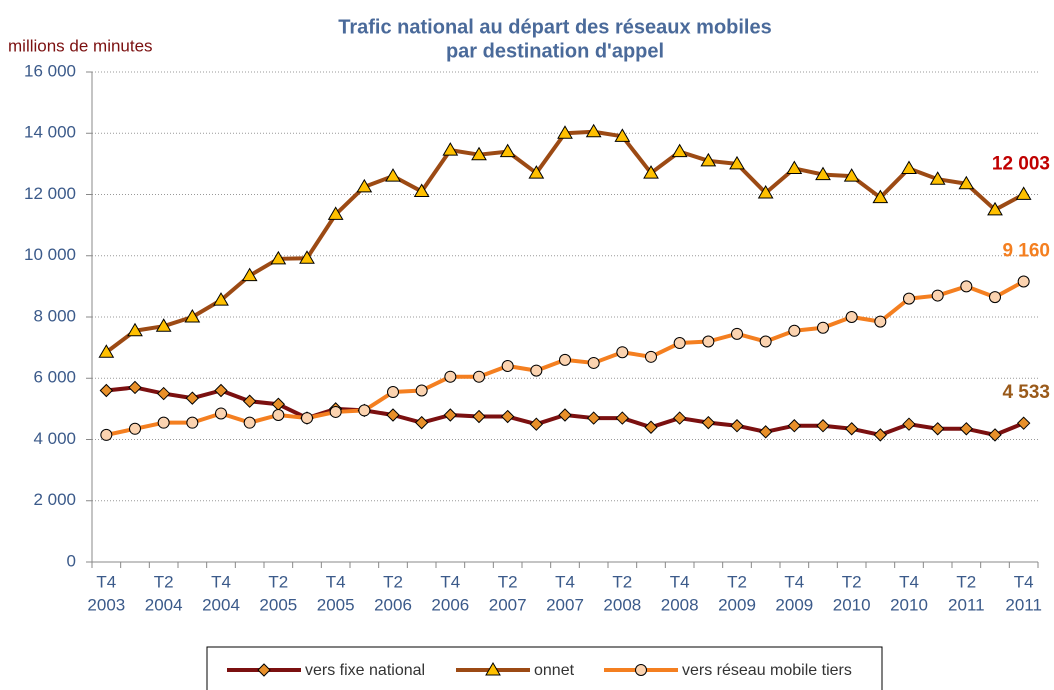 The image size is (1054, 690). I want to click on y-tick-label: 16 000, so click(50, 70).